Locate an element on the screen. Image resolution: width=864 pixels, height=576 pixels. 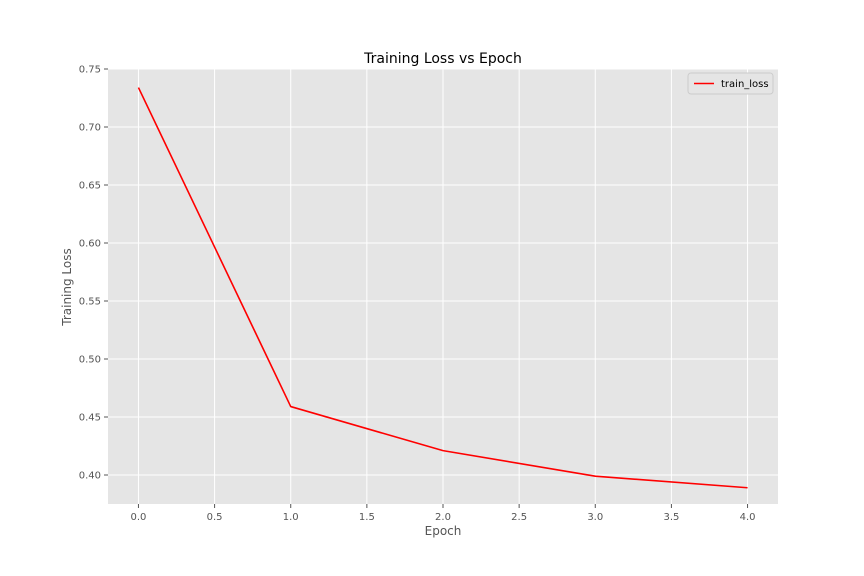
y-tick-label: 0.60 is located at coordinates (90, 244).